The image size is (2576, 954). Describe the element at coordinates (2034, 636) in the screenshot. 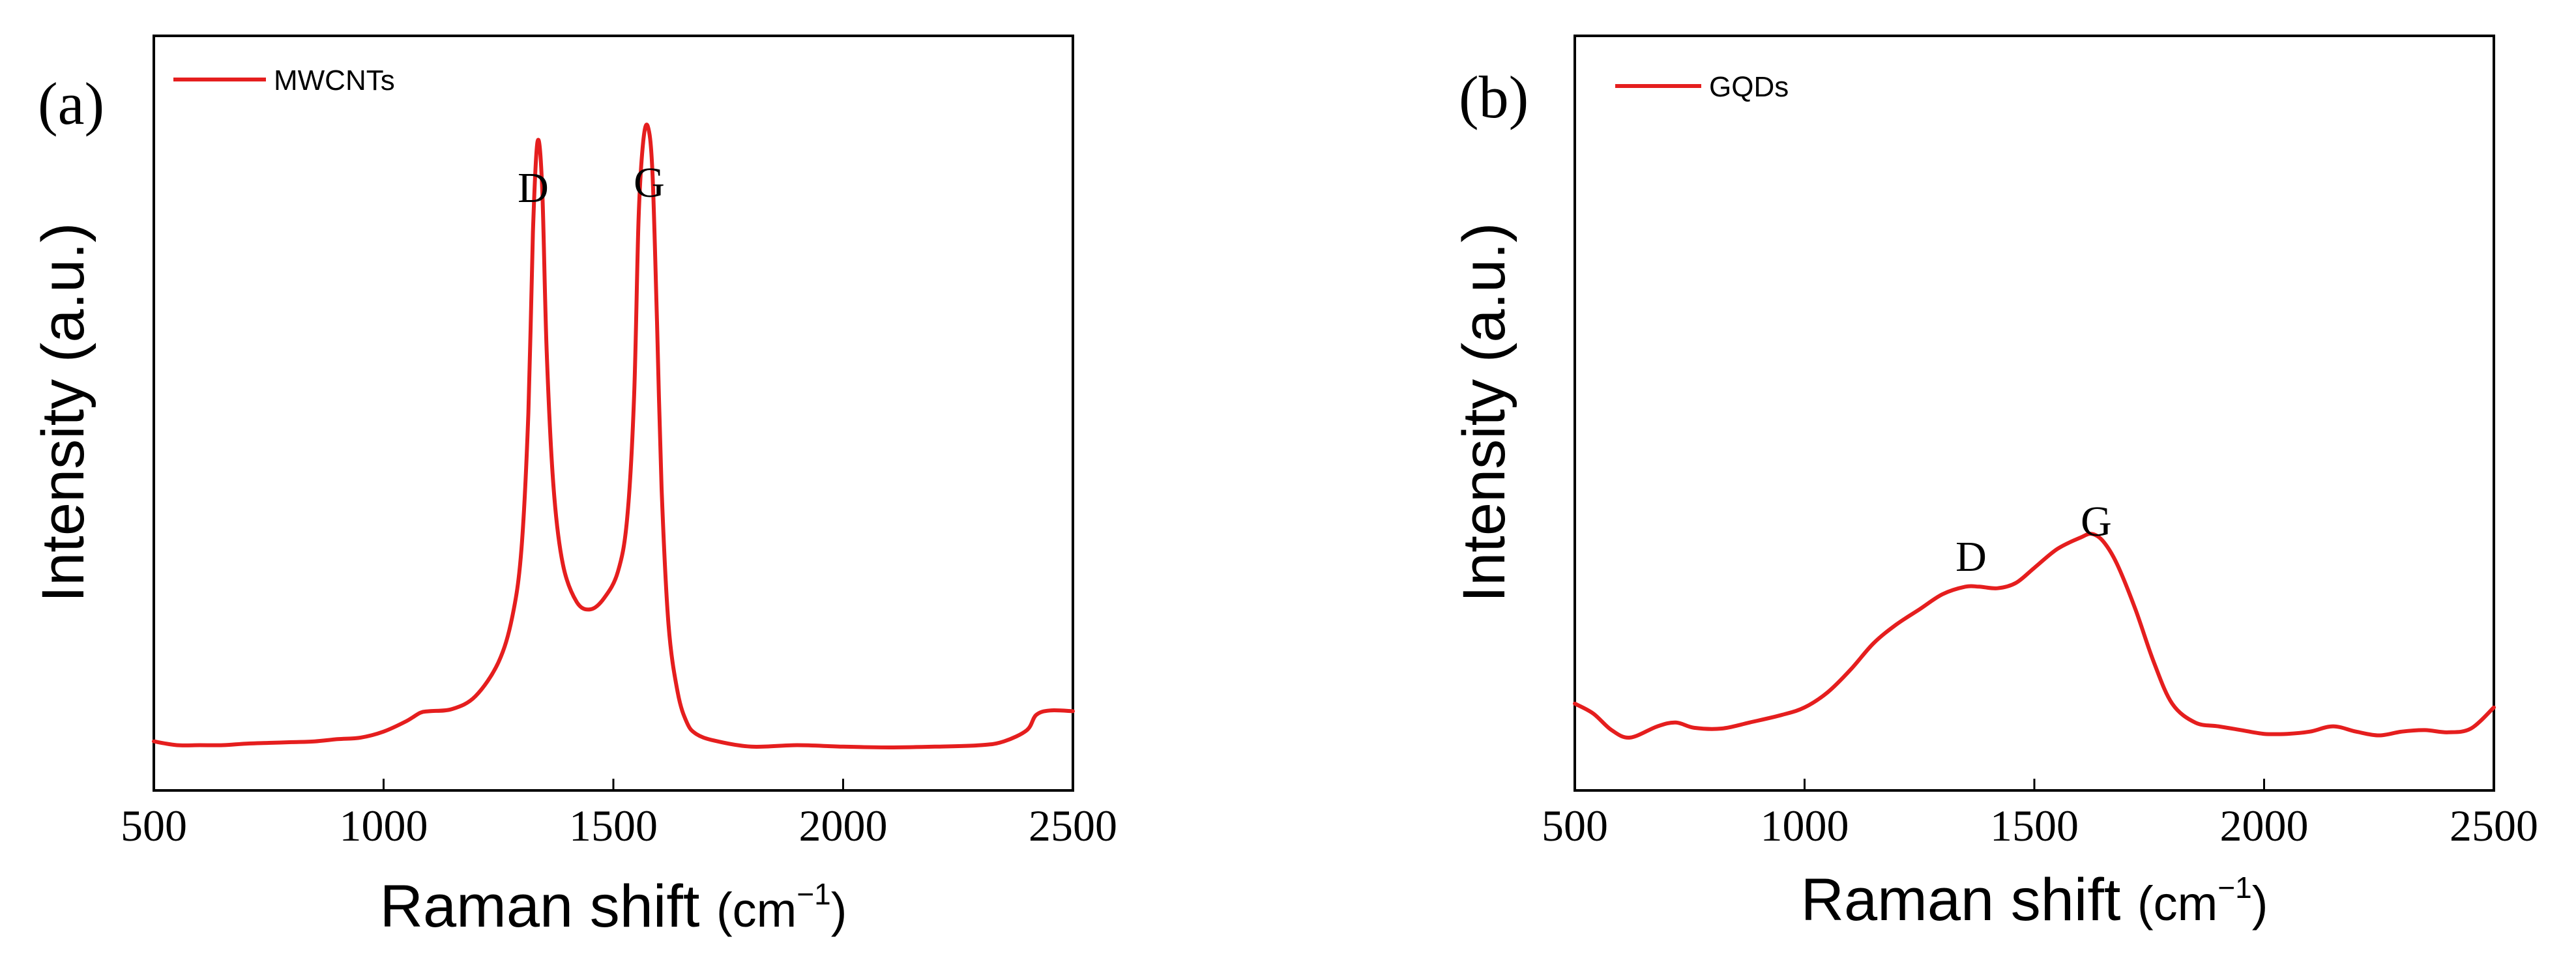

I see `panel-b-series-gqds-line` at that location.